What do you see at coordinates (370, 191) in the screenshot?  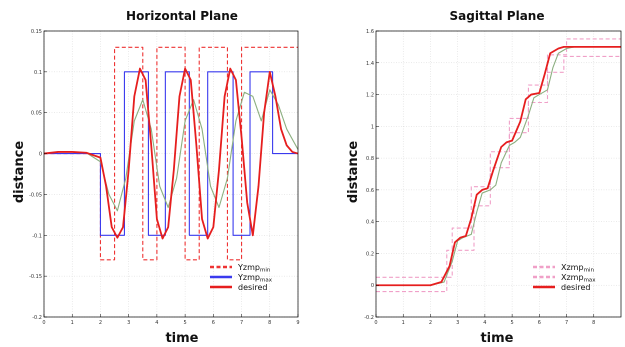 I see `y-tick-label: 0.6` at bounding box center [370, 191].